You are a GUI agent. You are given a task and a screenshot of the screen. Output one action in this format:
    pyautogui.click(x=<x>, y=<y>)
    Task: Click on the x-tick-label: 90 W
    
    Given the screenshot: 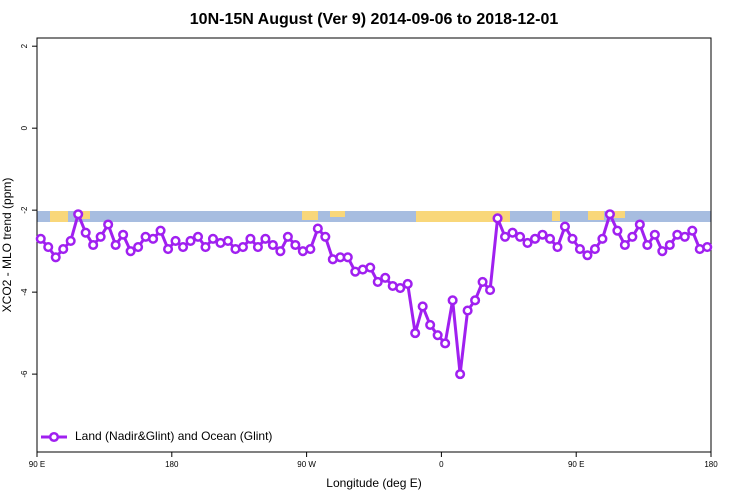 What is the action you would take?
    pyautogui.click(x=306, y=464)
    